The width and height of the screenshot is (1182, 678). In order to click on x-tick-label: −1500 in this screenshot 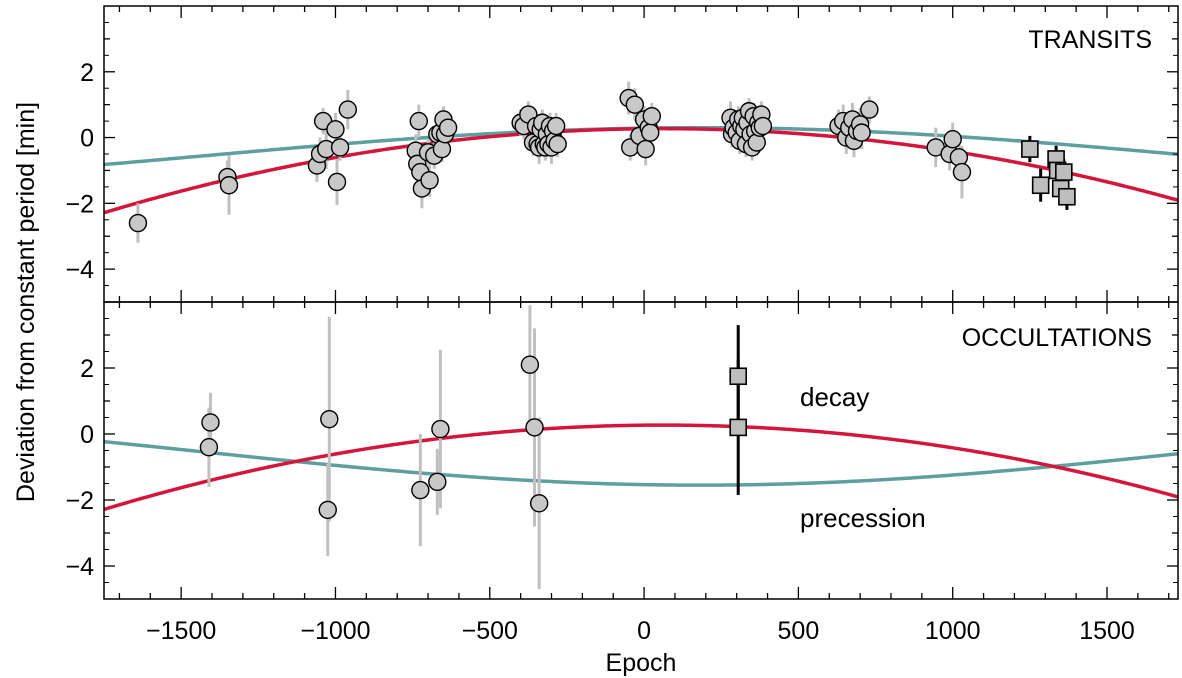, I will do `click(181, 631)`.